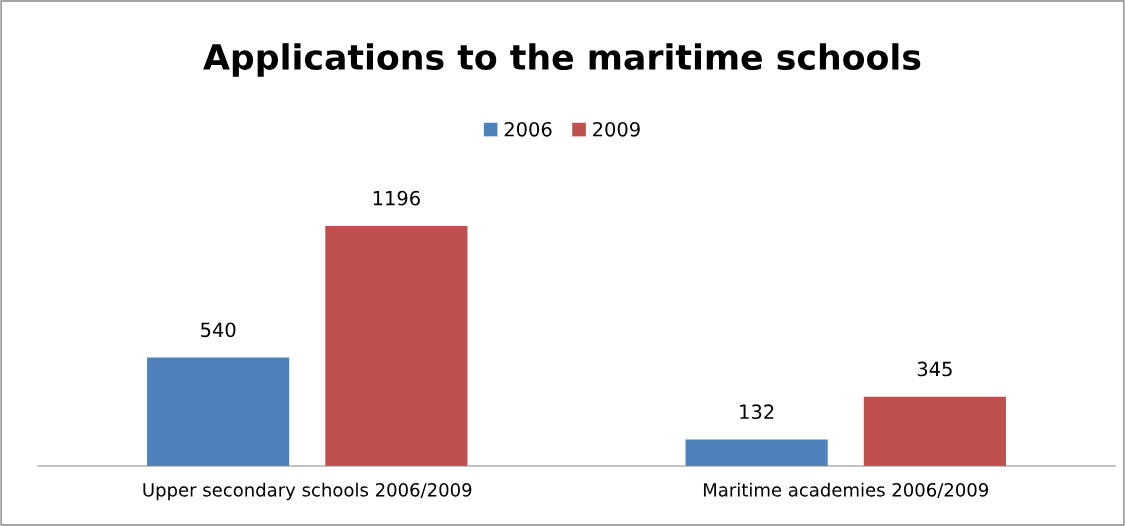  Describe the element at coordinates (846, 490) in the screenshot. I see `x-tick-label: Maritime academies 2006/2009` at that location.